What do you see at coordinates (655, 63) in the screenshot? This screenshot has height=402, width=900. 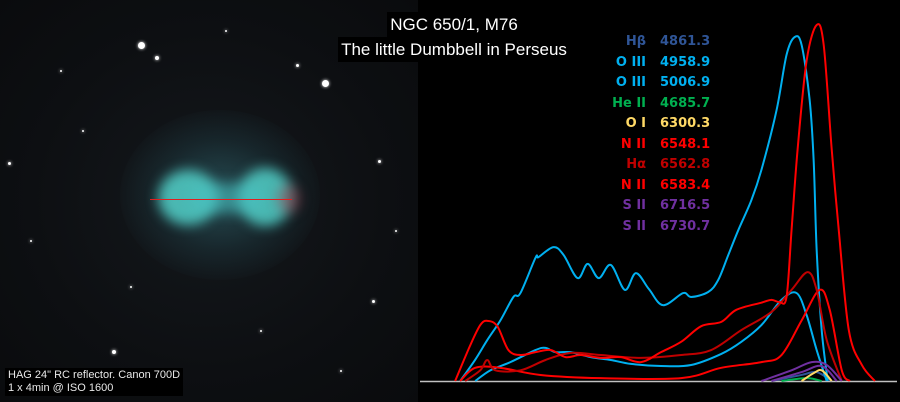 I see `legend-entry: O III 4958.9` at bounding box center [655, 63].